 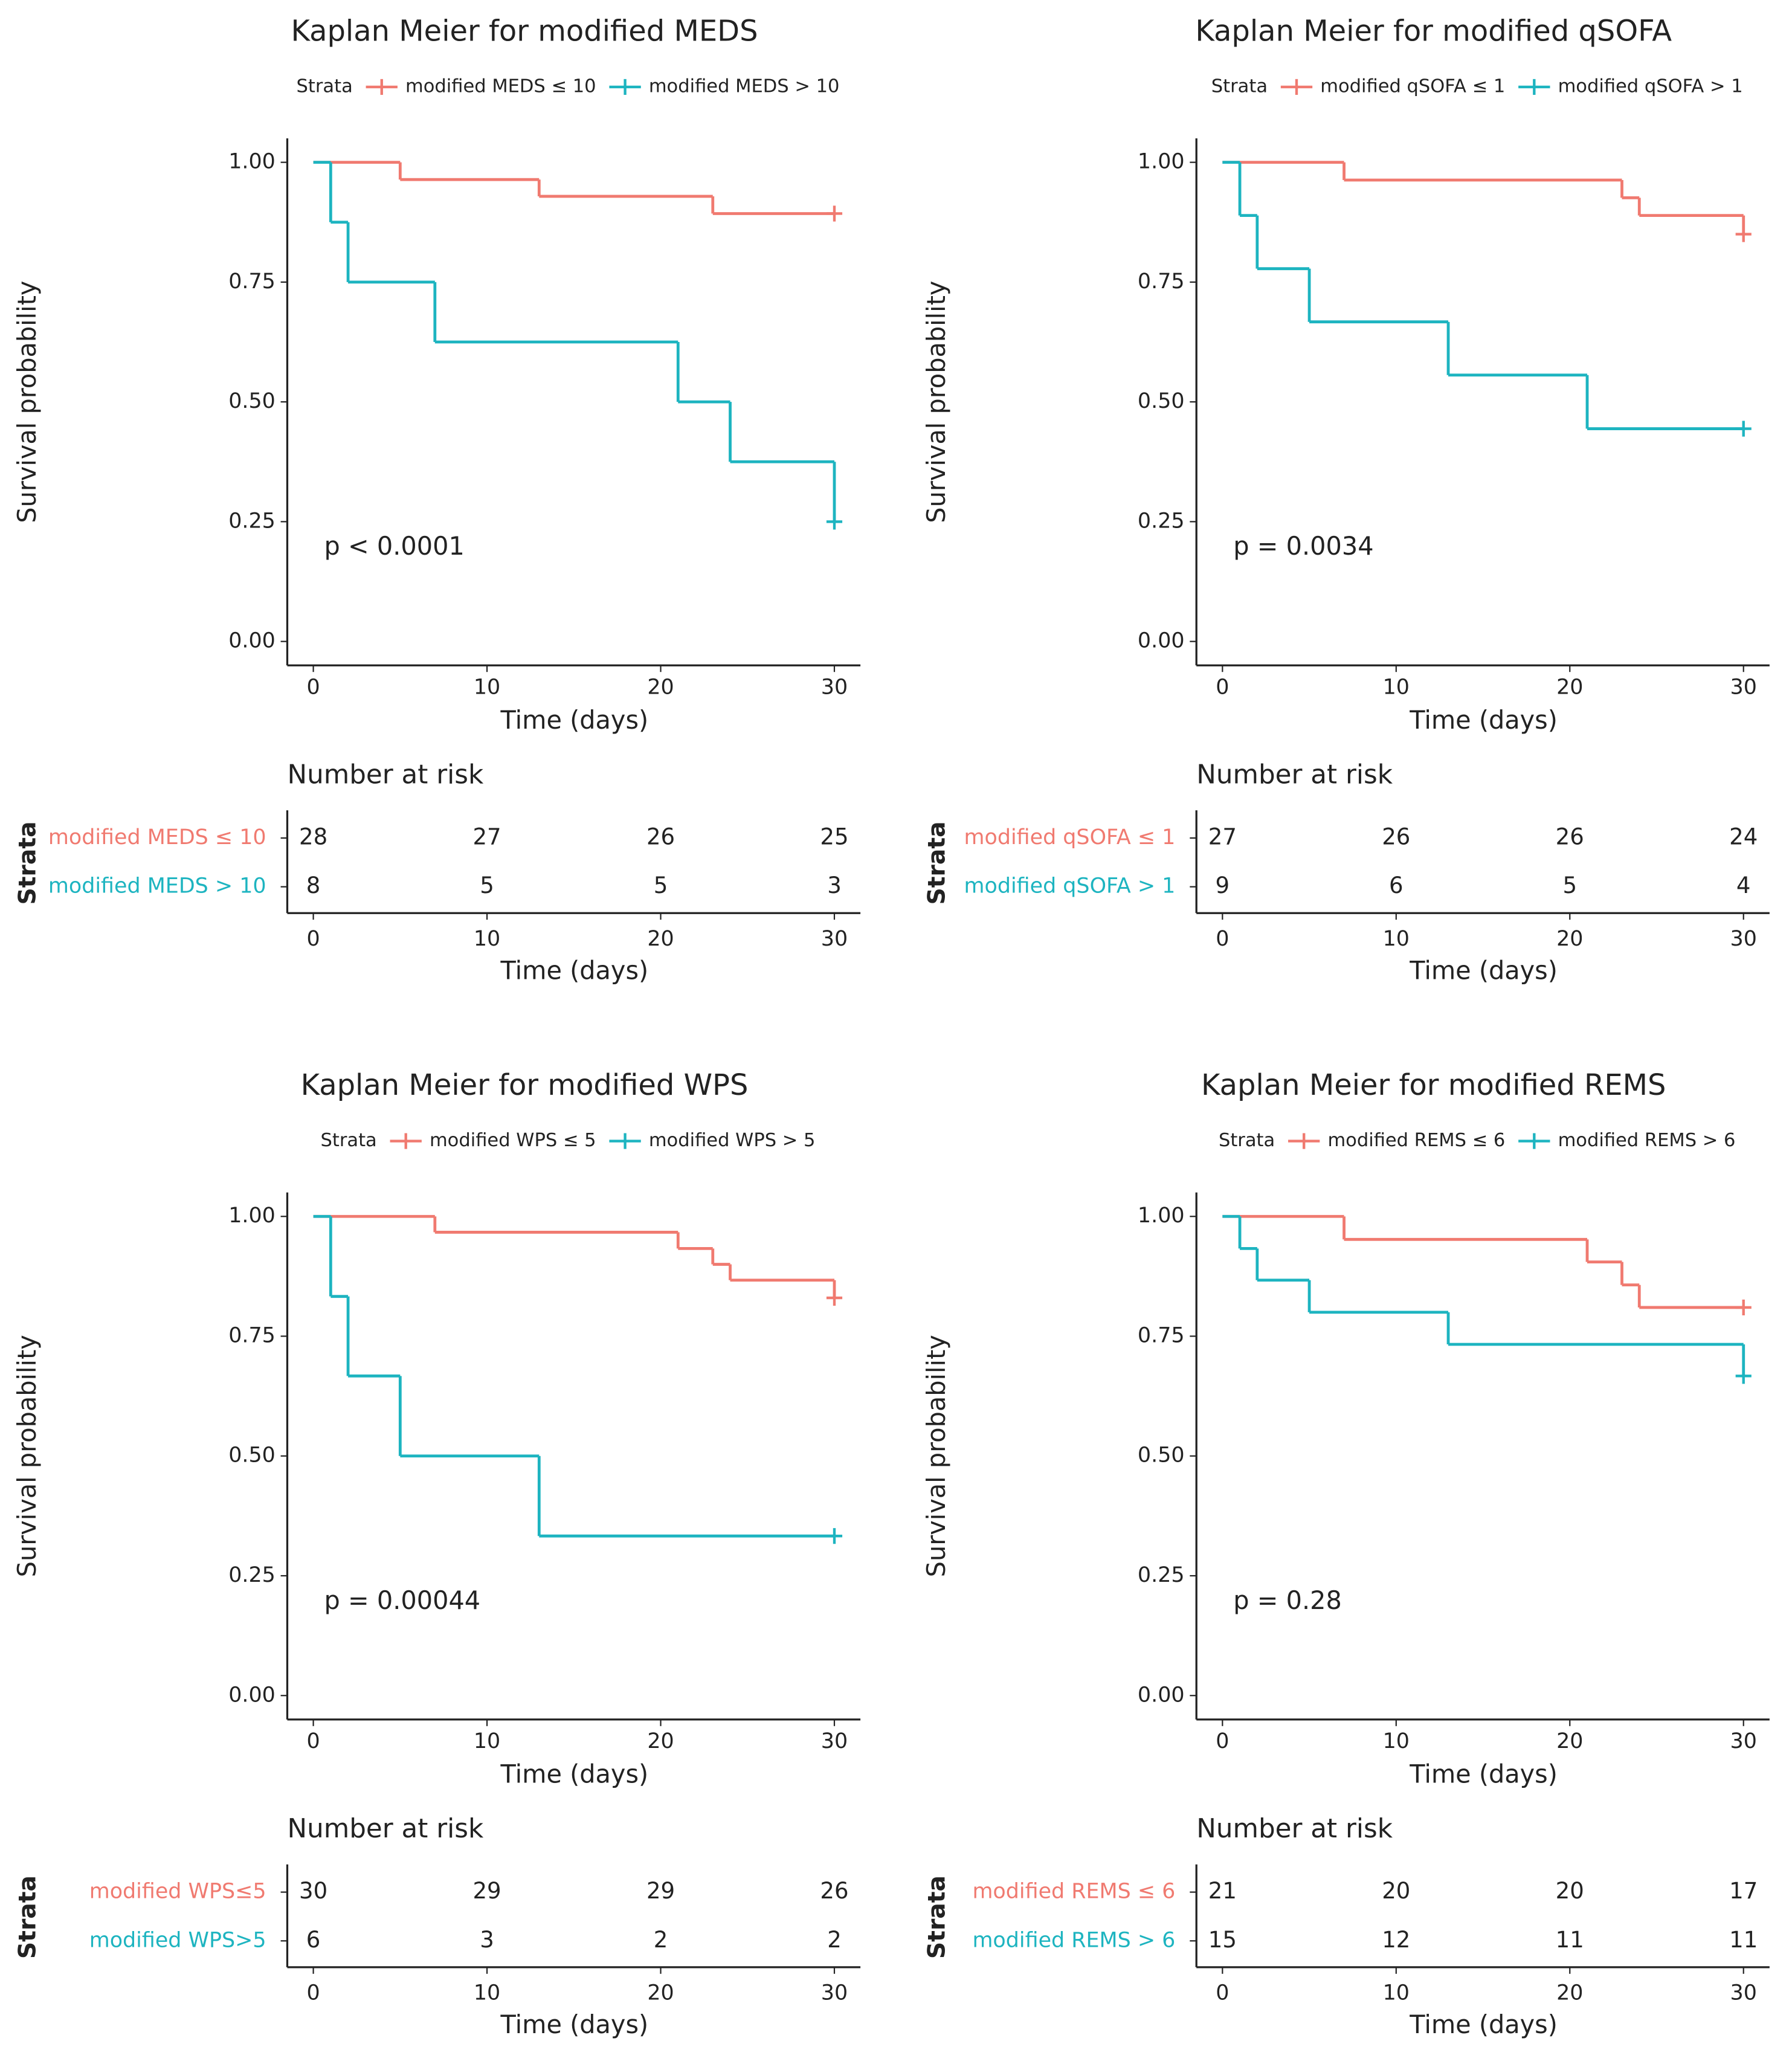 What do you see at coordinates (1070, 838) in the screenshot?
I see `risk-row-label: modified qSOFA ≤ 1` at bounding box center [1070, 838].